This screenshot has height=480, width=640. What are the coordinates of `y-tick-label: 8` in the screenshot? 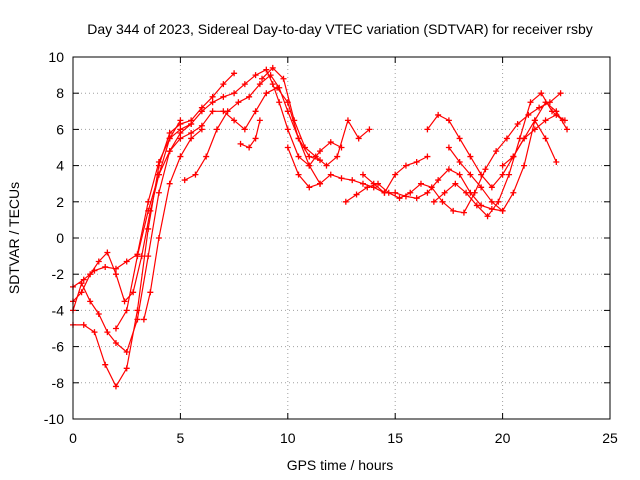 It's located at (60, 93).